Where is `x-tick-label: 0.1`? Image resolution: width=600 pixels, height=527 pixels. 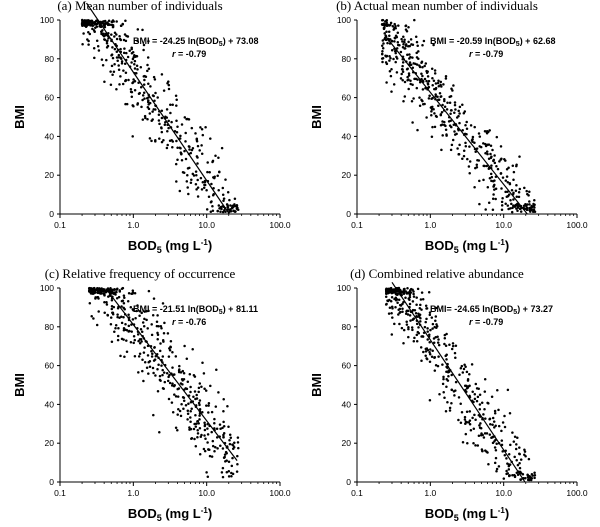
x-tick-label: 0.1 is located at coordinates (60, 225).